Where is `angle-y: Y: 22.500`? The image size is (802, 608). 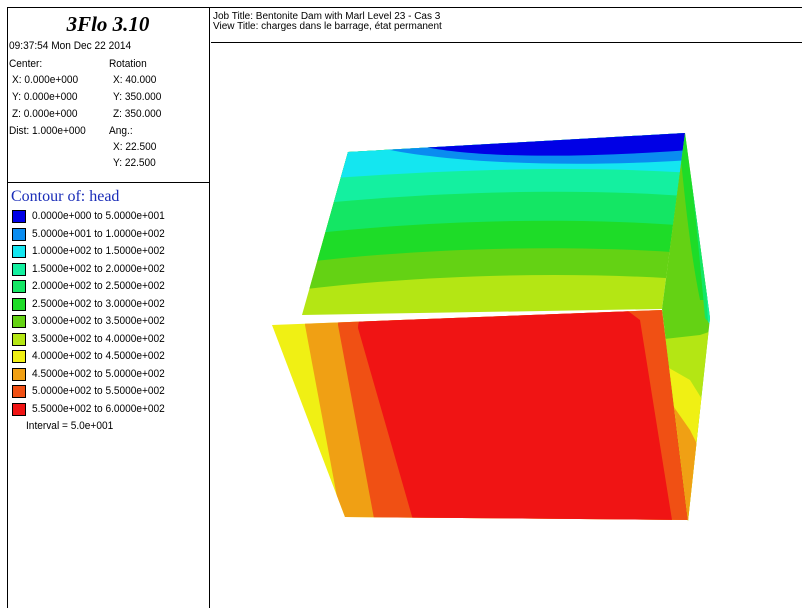
angle-y: Y: 22.500 is located at coordinates (134, 163).